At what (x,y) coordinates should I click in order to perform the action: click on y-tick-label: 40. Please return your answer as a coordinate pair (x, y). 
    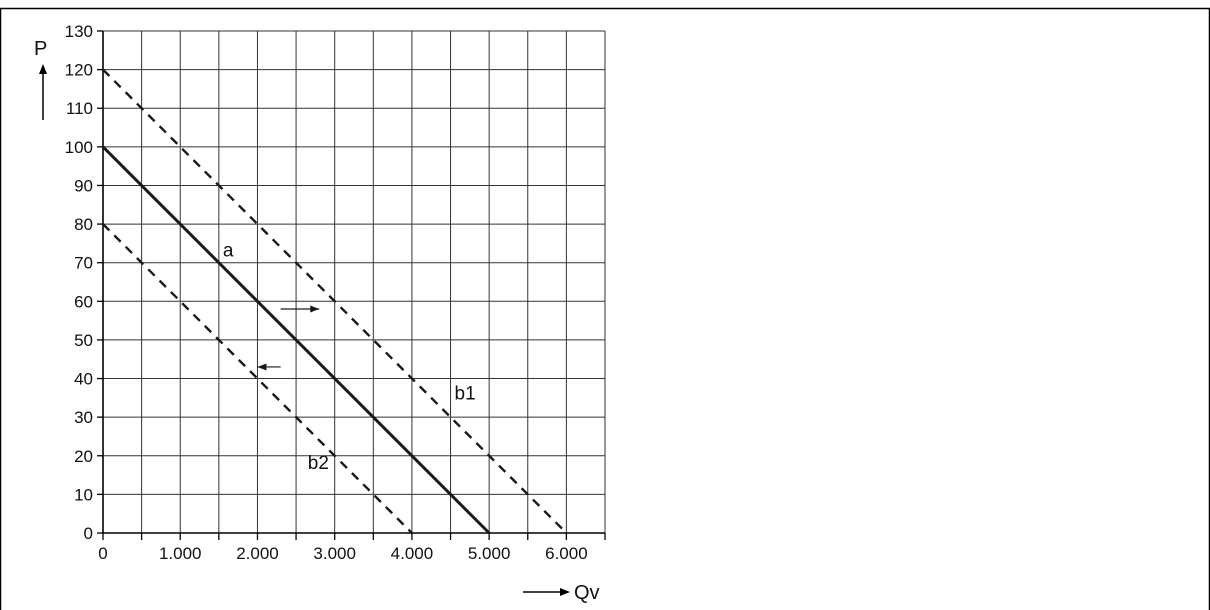
    Looking at the image, I should click on (83, 379).